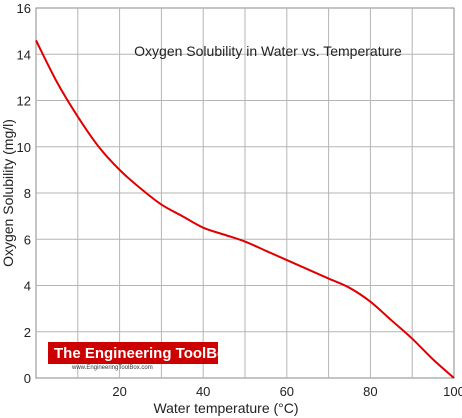  Describe the element at coordinates (112, 368) in the screenshot. I see `watermark-url: www.EngineeringToolBox.com` at that location.